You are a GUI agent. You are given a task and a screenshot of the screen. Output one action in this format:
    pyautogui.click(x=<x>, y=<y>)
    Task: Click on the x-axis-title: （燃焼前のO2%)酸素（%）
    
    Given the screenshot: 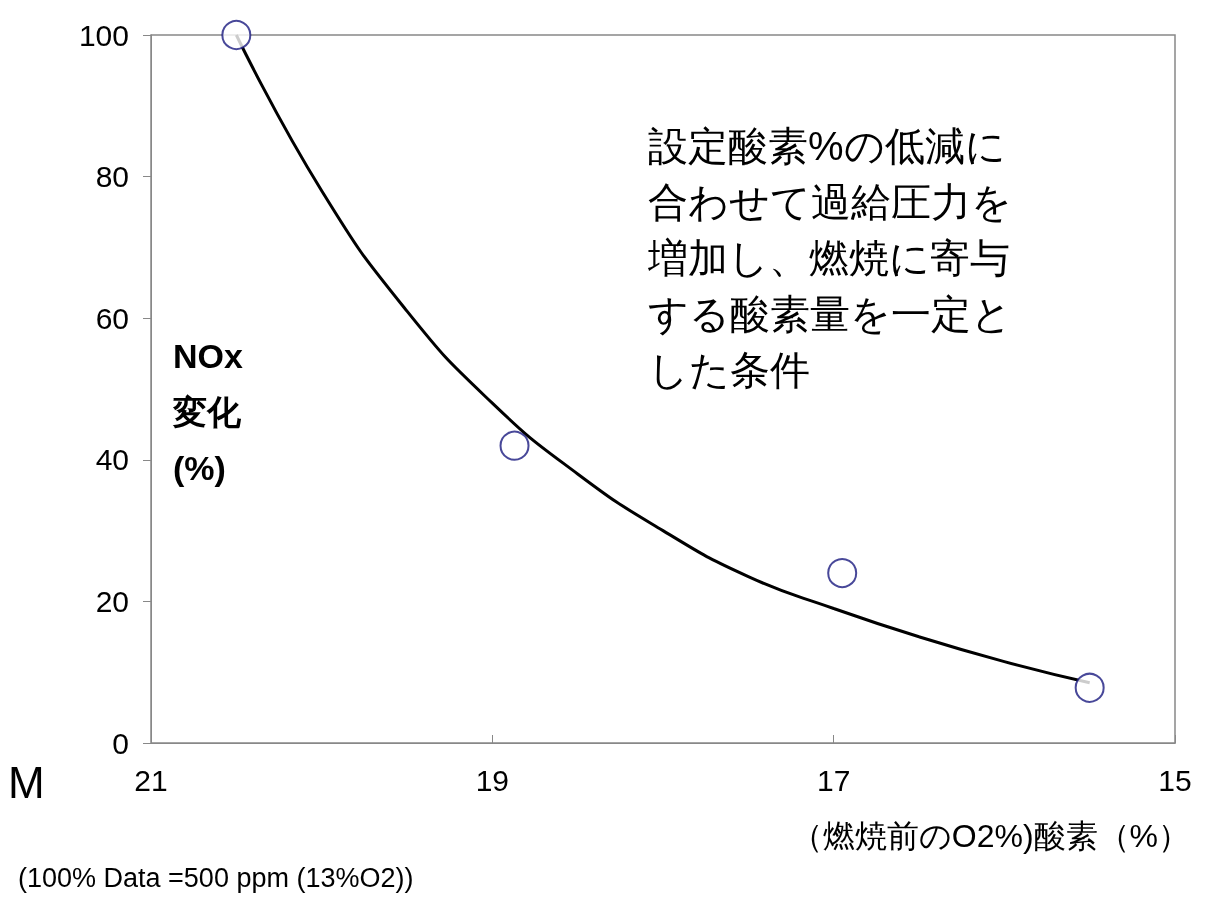 What is the action you would take?
    pyautogui.click(x=990, y=836)
    